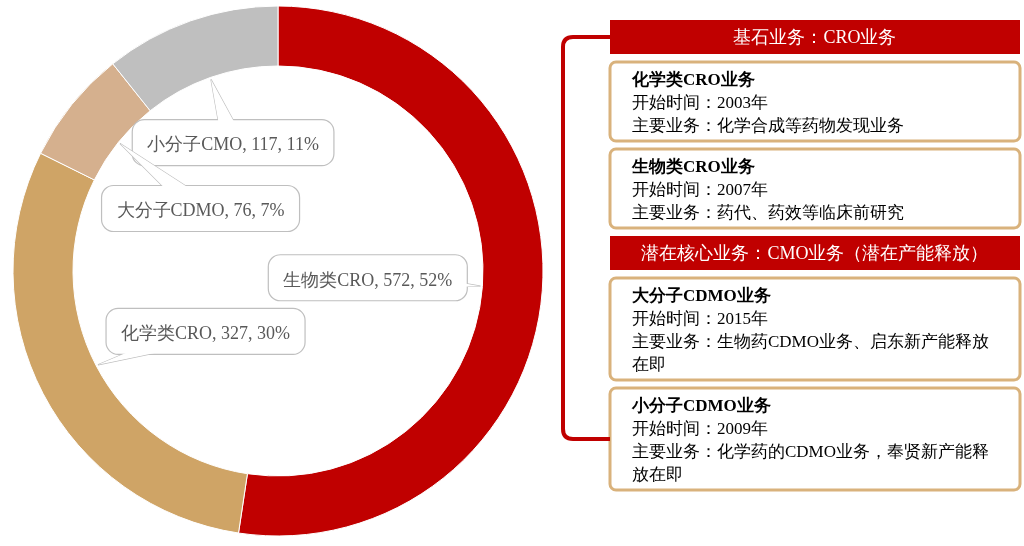  I want to click on slice-label: 化学类CRO, 327, 30%, so click(206, 333).